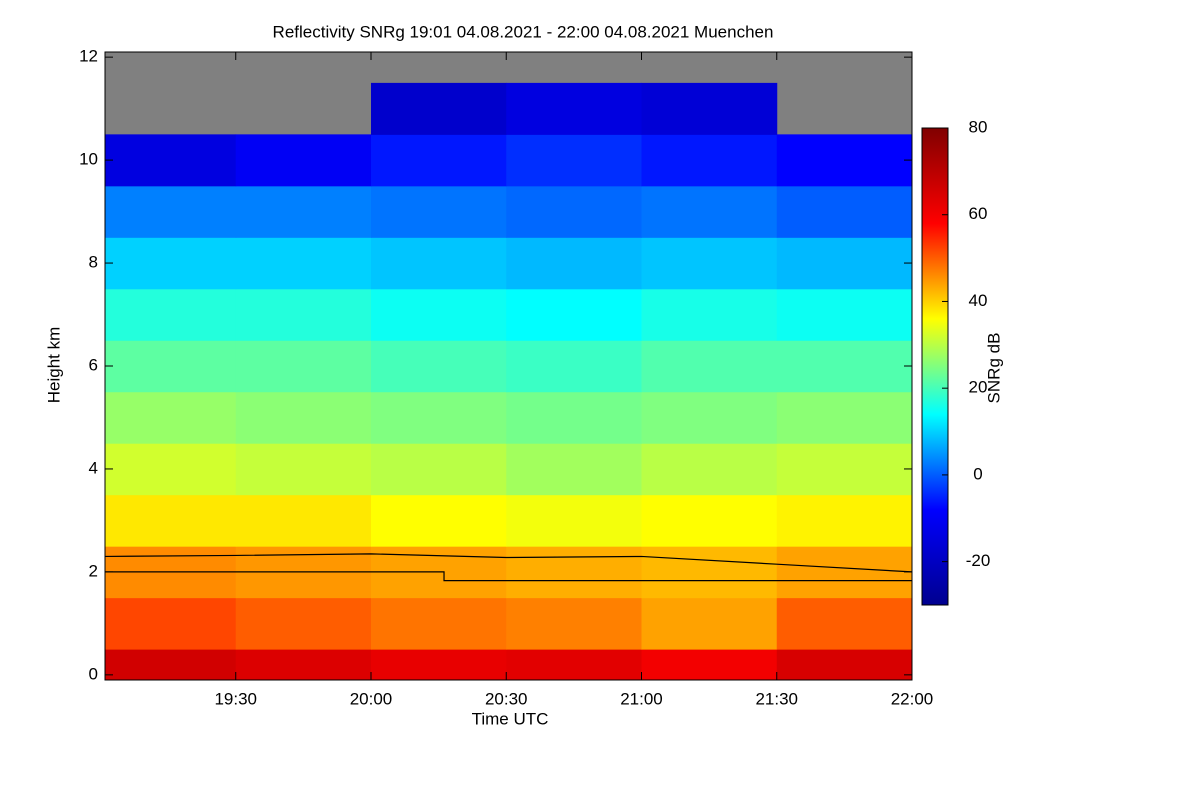  What do you see at coordinates (912, 698) in the screenshot?
I see `x-tick-label: 22:00` at bounding box center [912, 698].